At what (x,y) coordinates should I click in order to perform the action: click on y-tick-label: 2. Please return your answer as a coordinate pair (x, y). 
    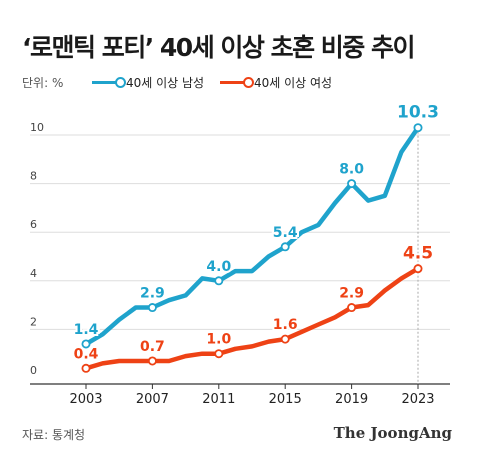
    Looking at the image, I should click on (33, 321).